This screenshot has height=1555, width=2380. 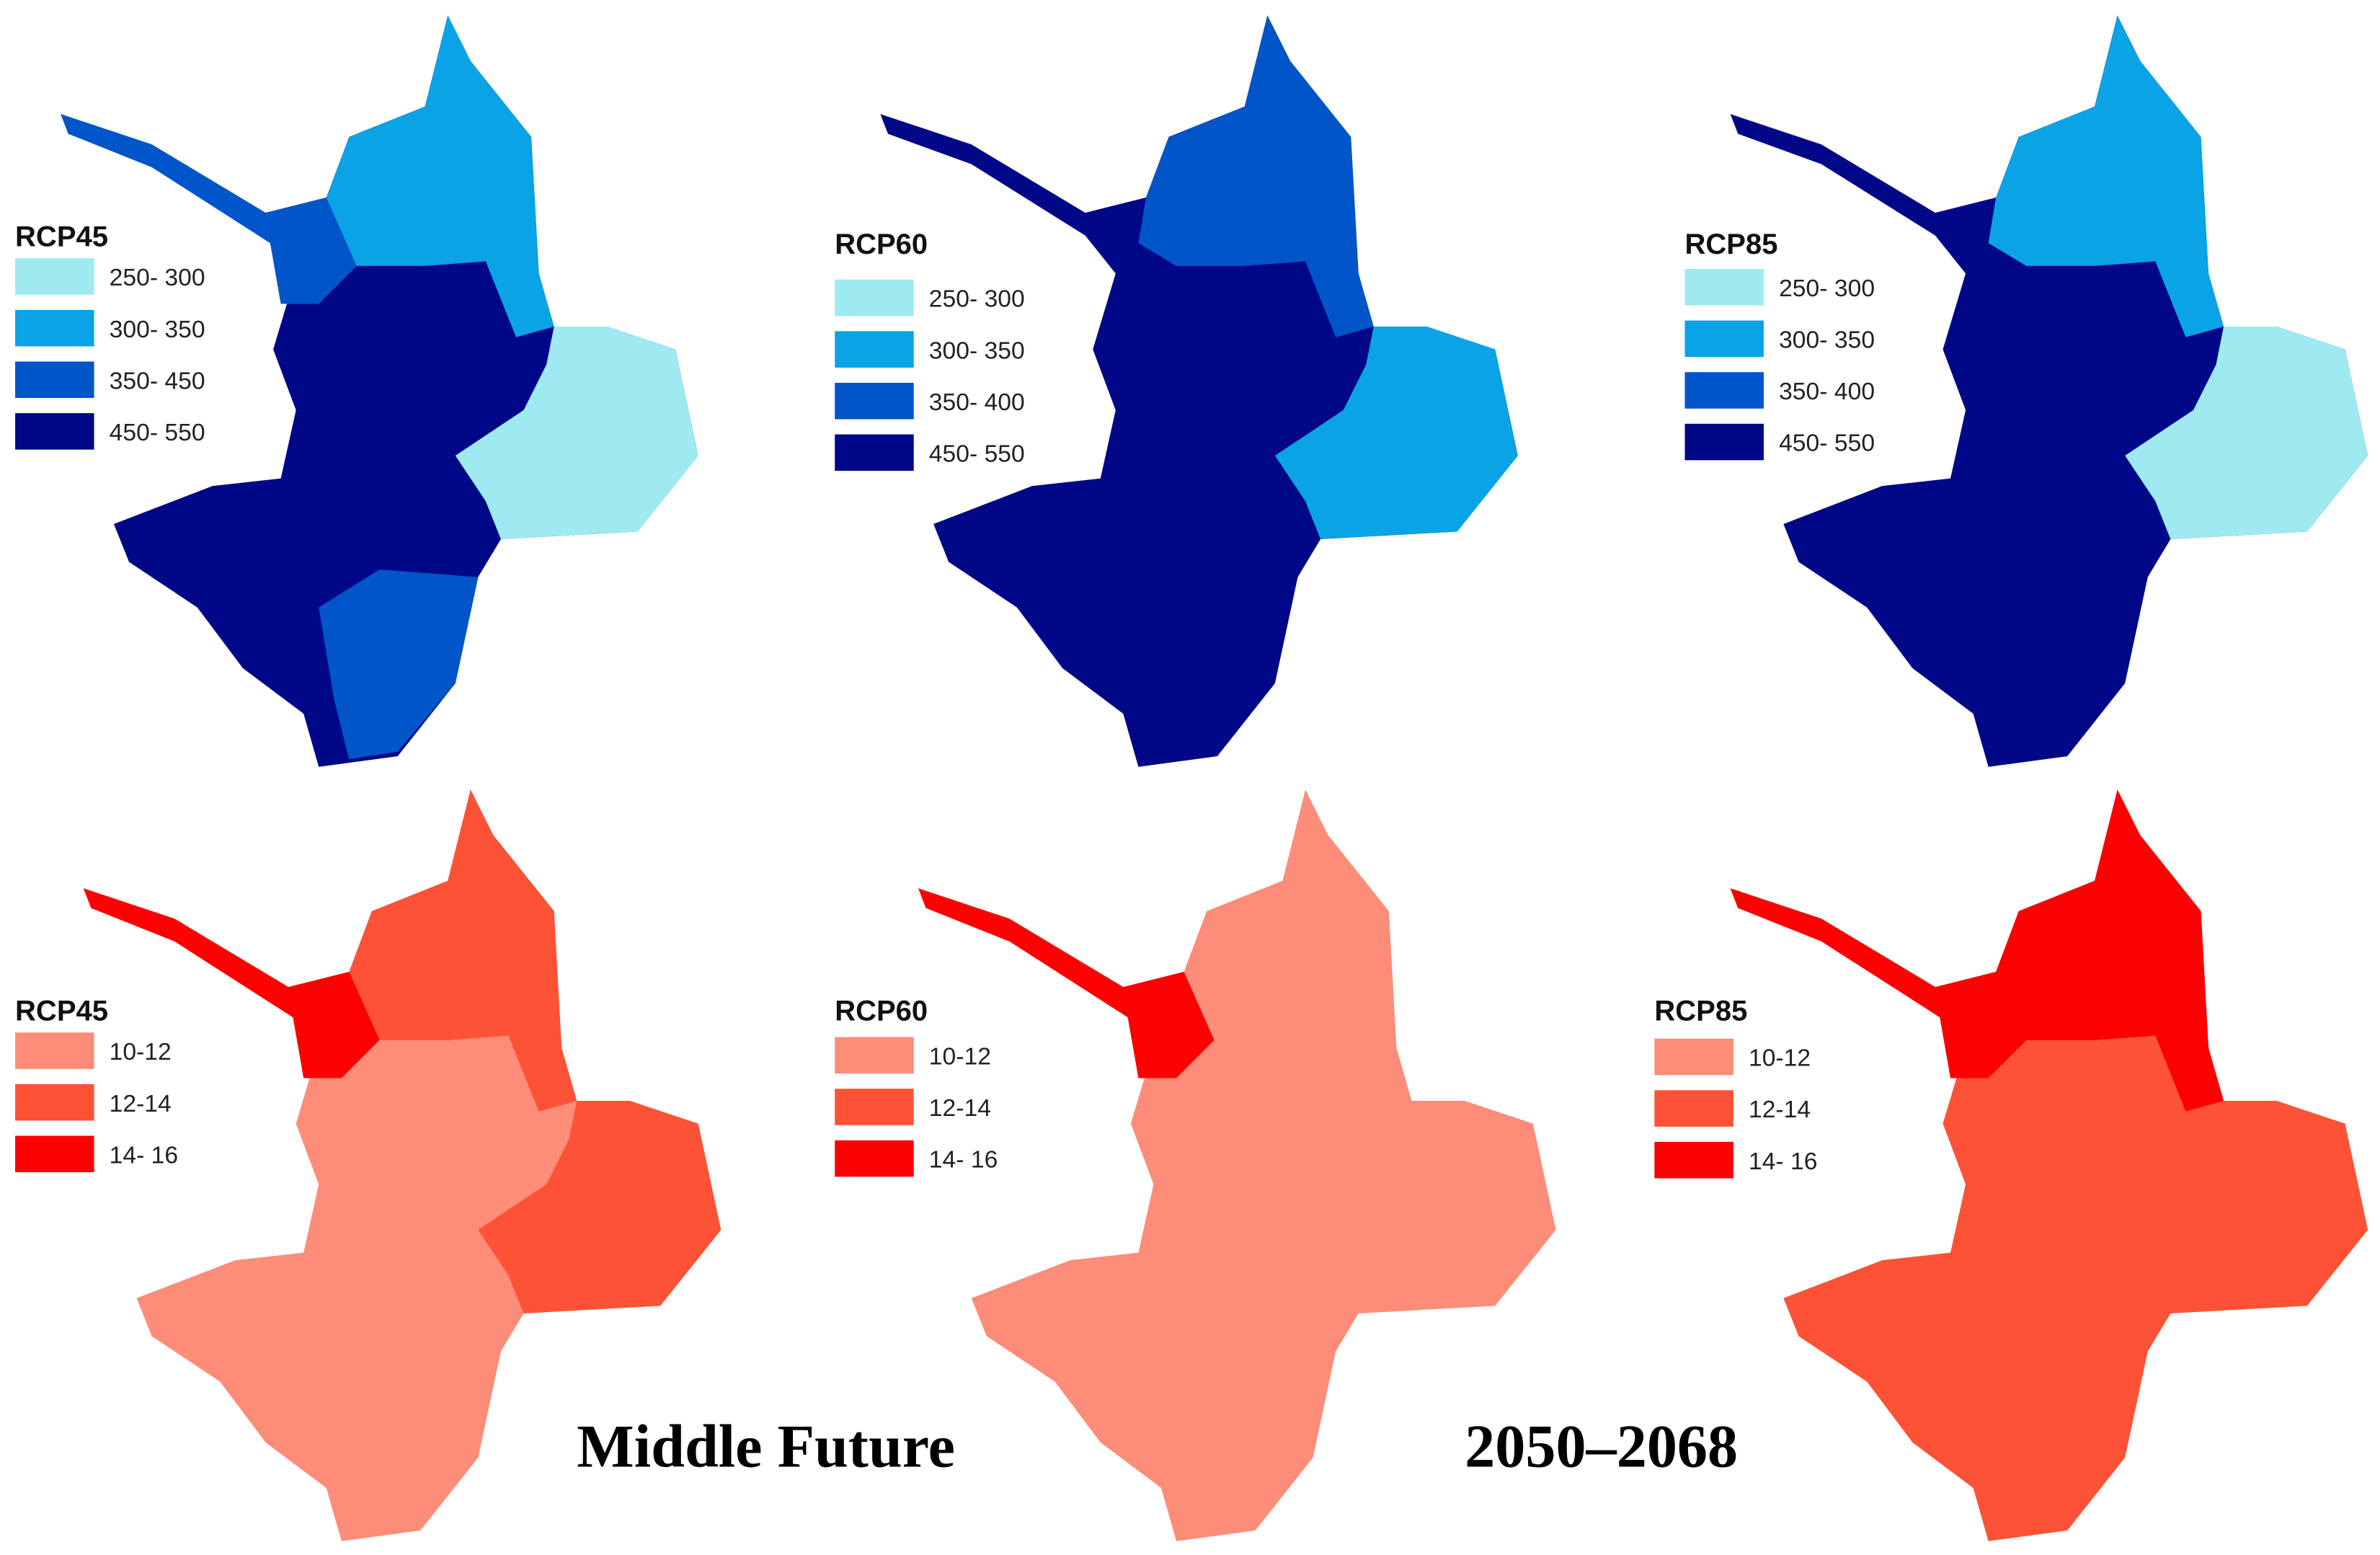 What do you see at coordinates (157, 381) in the screenshot?
I see `legend-label: 350- 450` at bounding box center [157, 381].